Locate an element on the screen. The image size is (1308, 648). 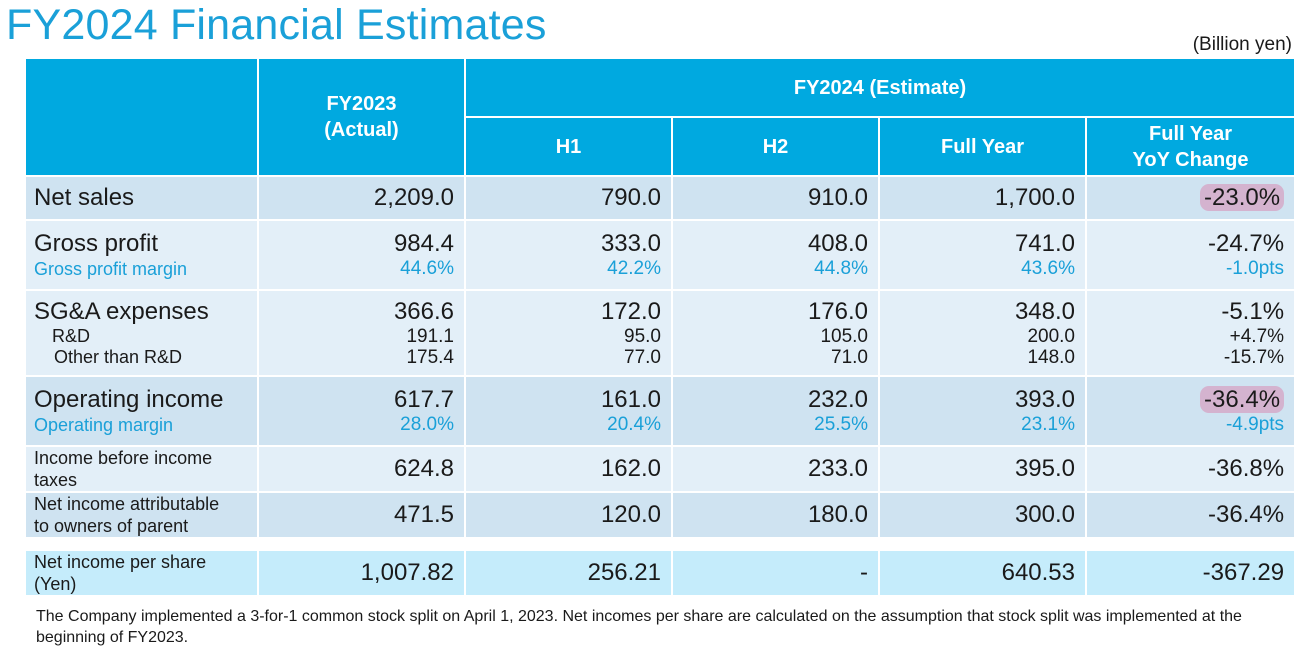
value-rd-h1: 95.0 is located at coordinates (642, 336).